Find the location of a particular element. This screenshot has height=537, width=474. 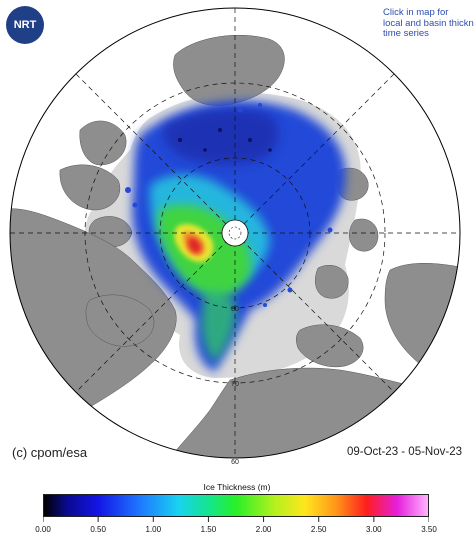

copyright-credit: (c) cpom/esa is located at coordinates (50, 452).